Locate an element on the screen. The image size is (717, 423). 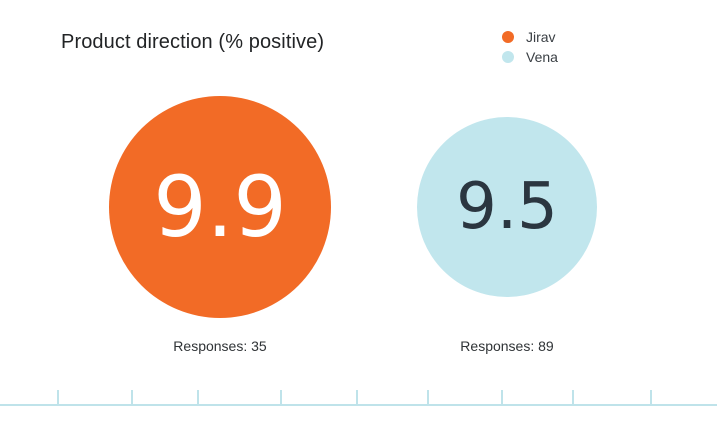
legend-item-jirav: Jirav is located at coordinates (530, 37).